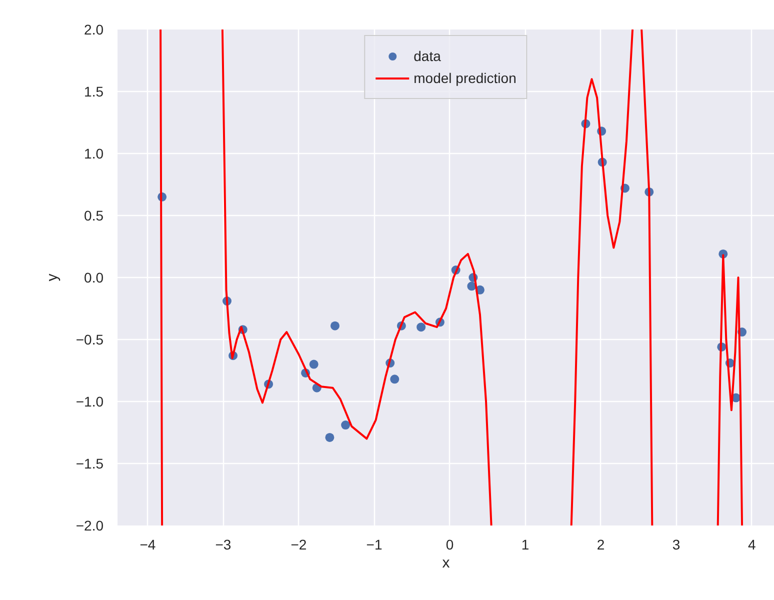 This screenshot has width=774, height=600. I want to click on legend-label: data, so click(427, 56).